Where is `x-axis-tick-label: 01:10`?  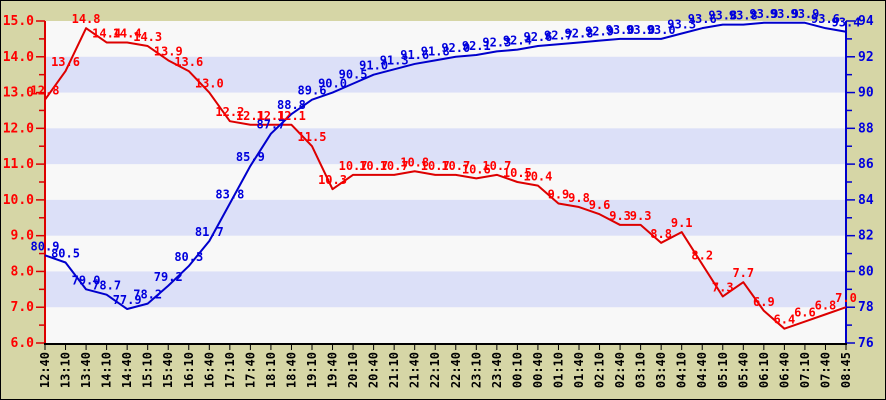
x-axis-tick-label: 01:10 is located at coordinates (558, 370).